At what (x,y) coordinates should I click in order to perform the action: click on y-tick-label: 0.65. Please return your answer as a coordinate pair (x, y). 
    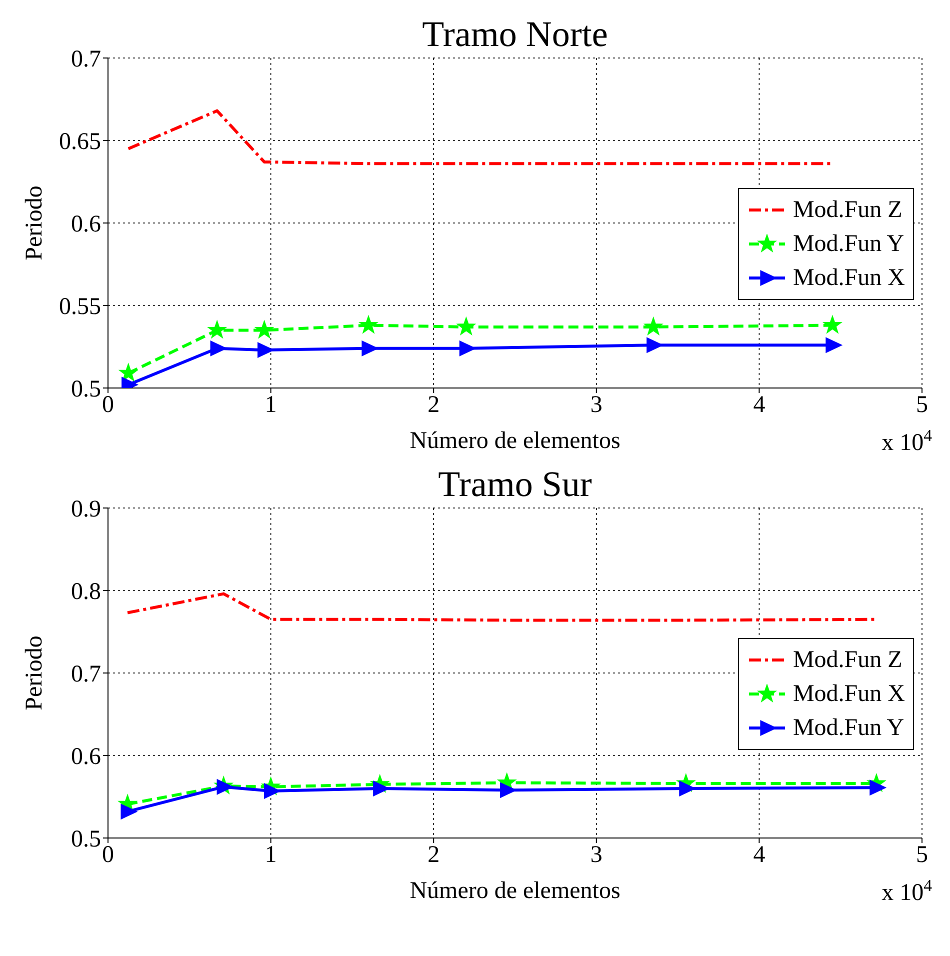
    Looking at the image, I should click on (80, 142).